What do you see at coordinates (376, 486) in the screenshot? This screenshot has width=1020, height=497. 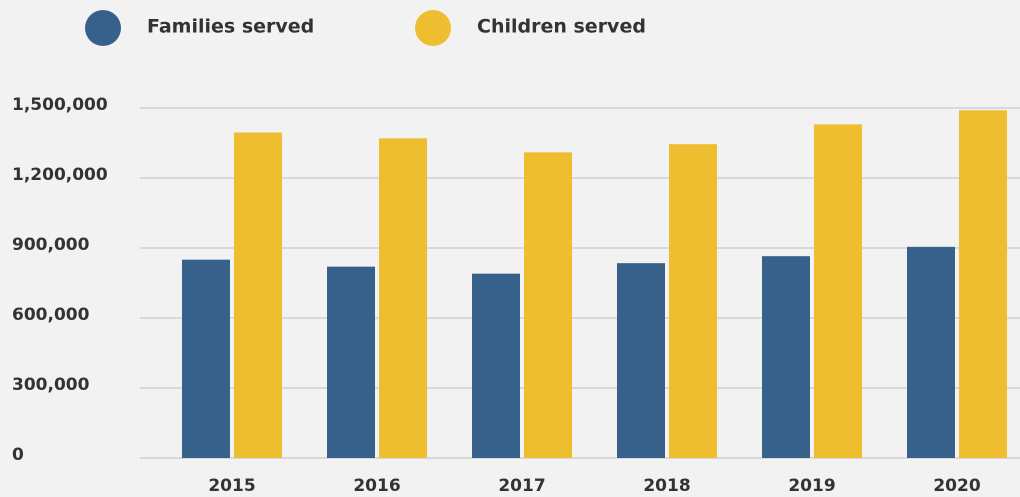 I see `x-tick-label: 2016` at bounding box center [376, 486].